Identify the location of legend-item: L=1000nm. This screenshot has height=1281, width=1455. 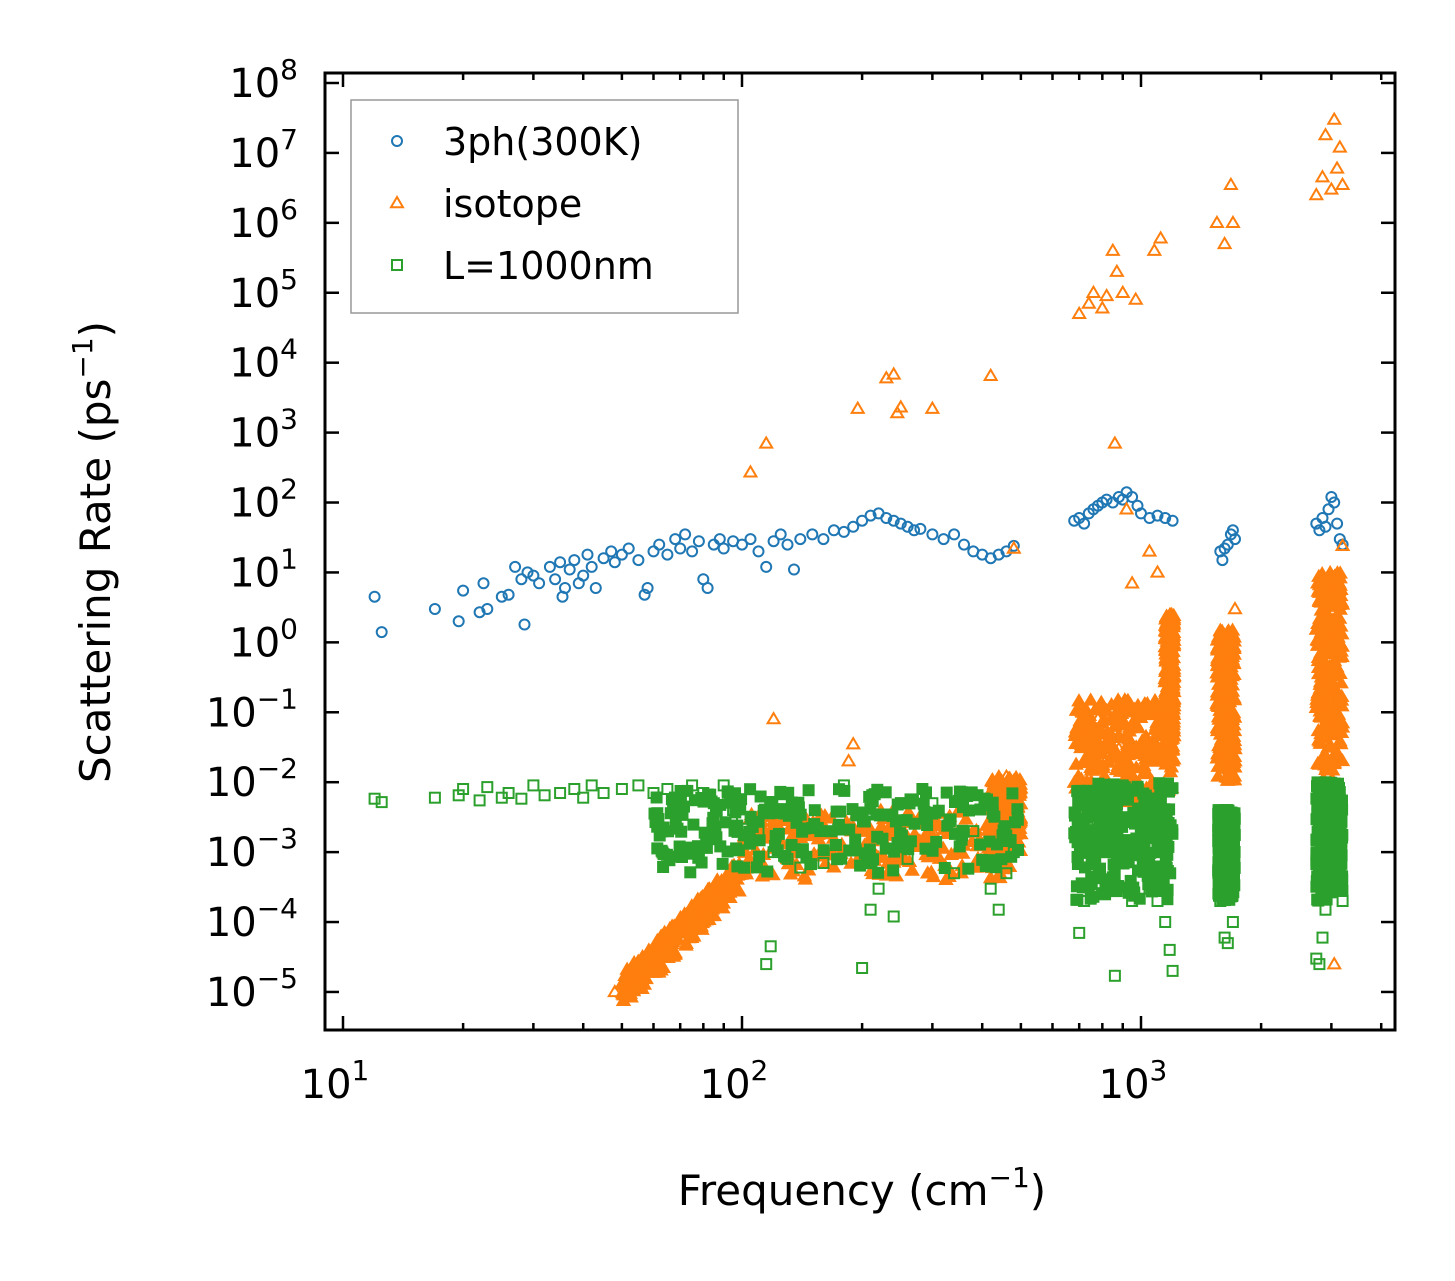
(522, 266).